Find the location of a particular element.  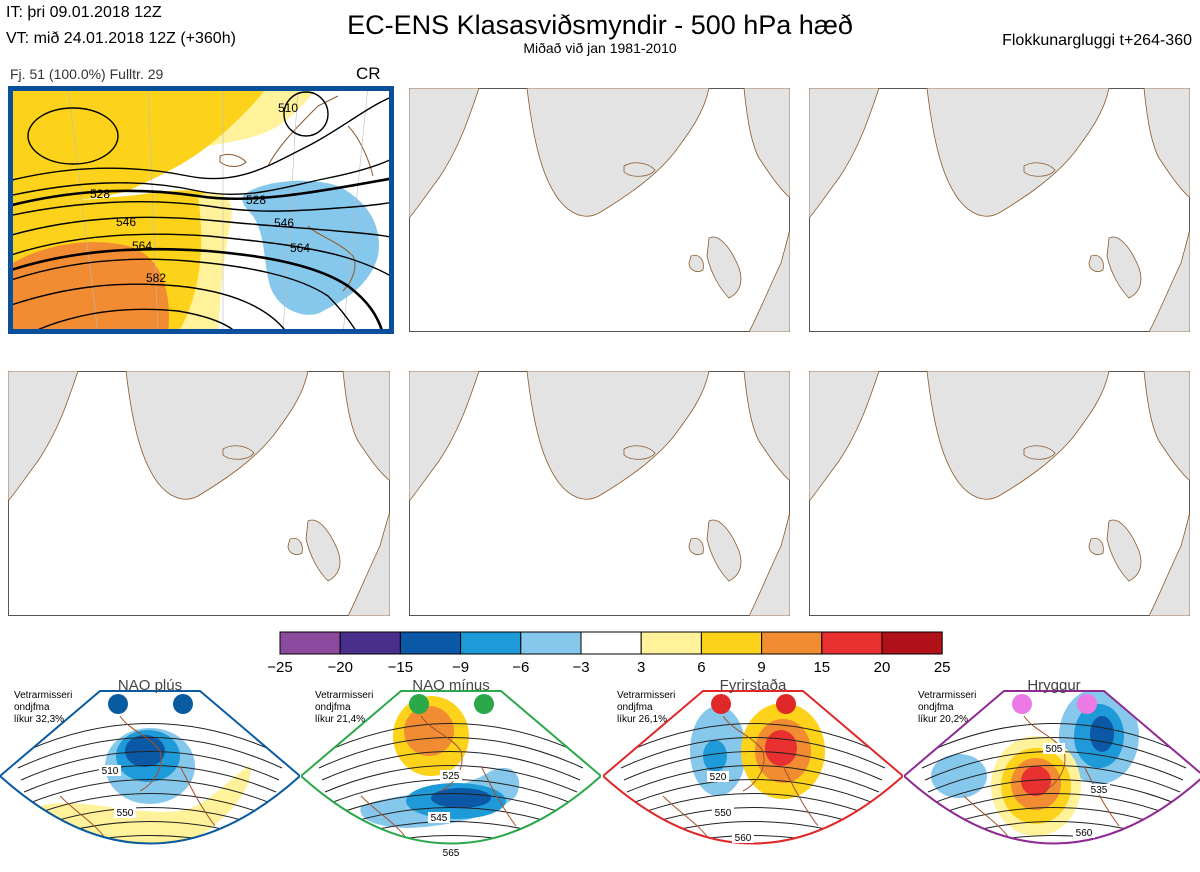

svg-text: 582 is located at coordinates (156, 278).